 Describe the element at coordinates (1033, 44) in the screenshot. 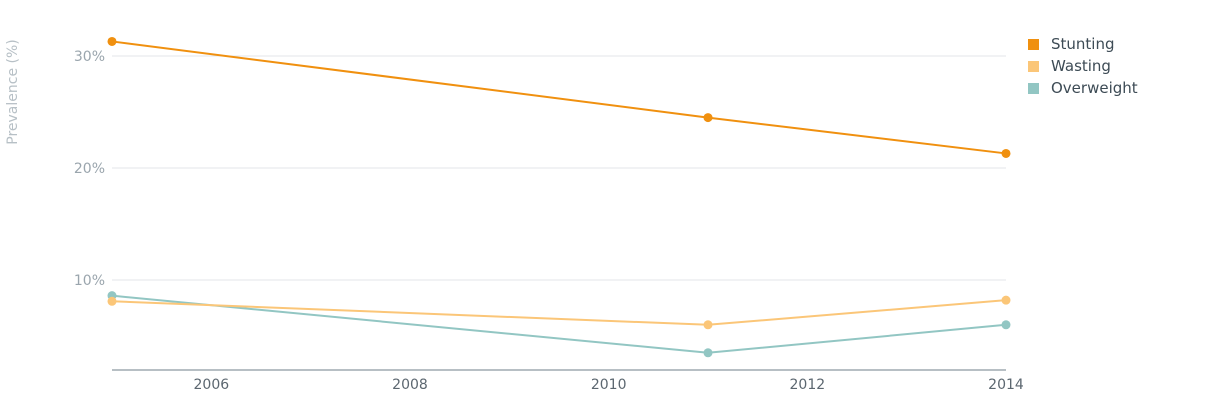

I see `legend-swatch-stunting` at that location.